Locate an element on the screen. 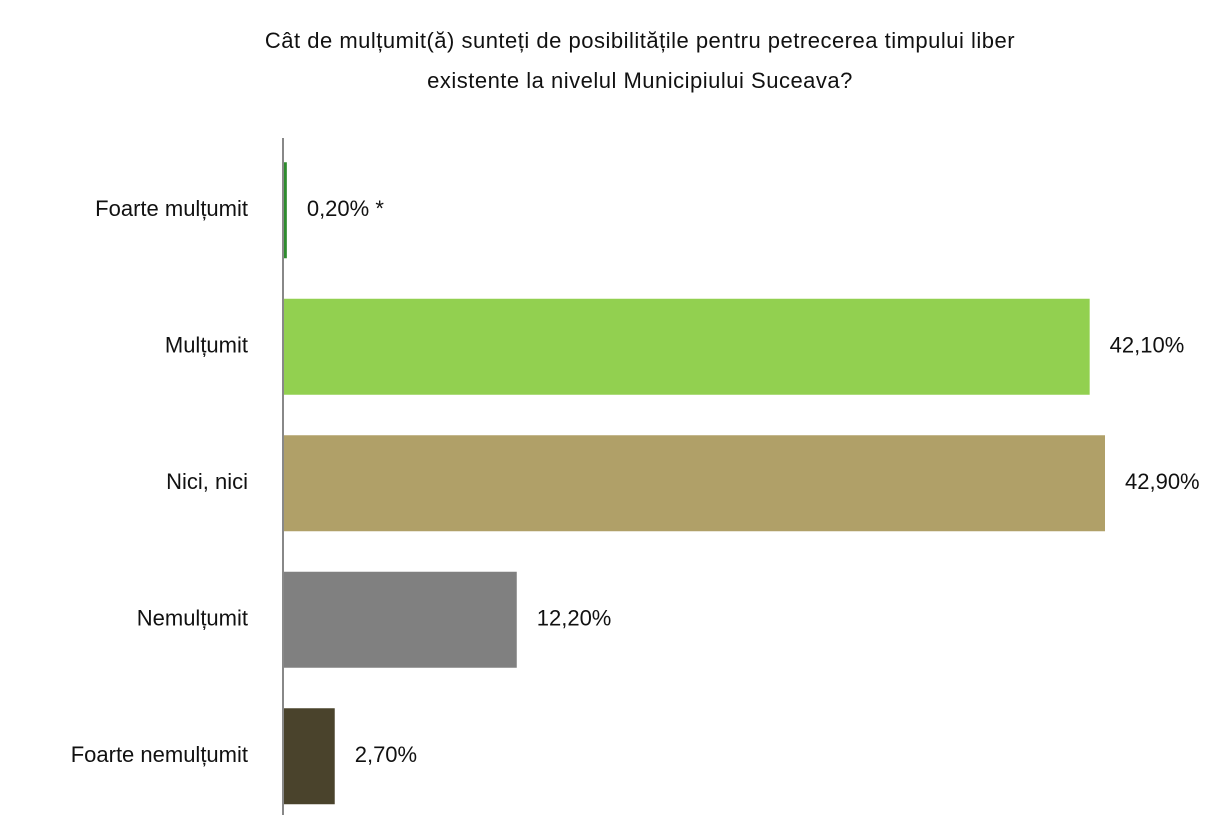  value-label: 2,70% is located at coordinates (386, 754).